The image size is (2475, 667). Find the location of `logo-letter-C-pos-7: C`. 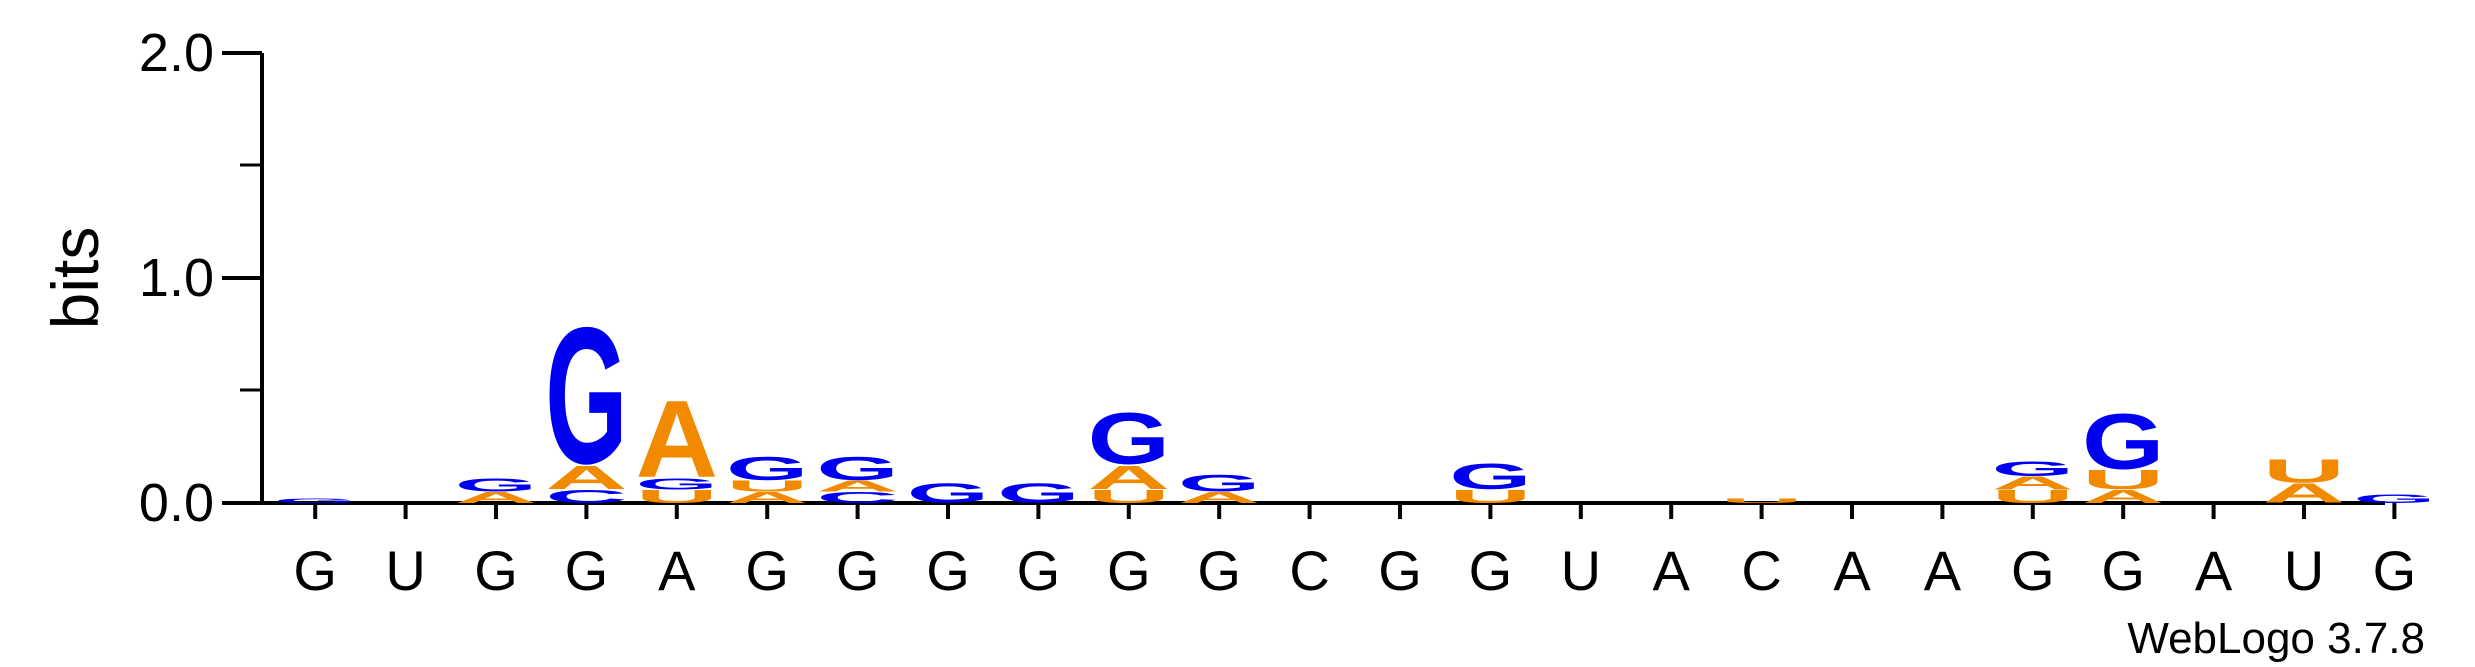

logo-letter-C-pos-7: C is located at coordinates (857, 497).